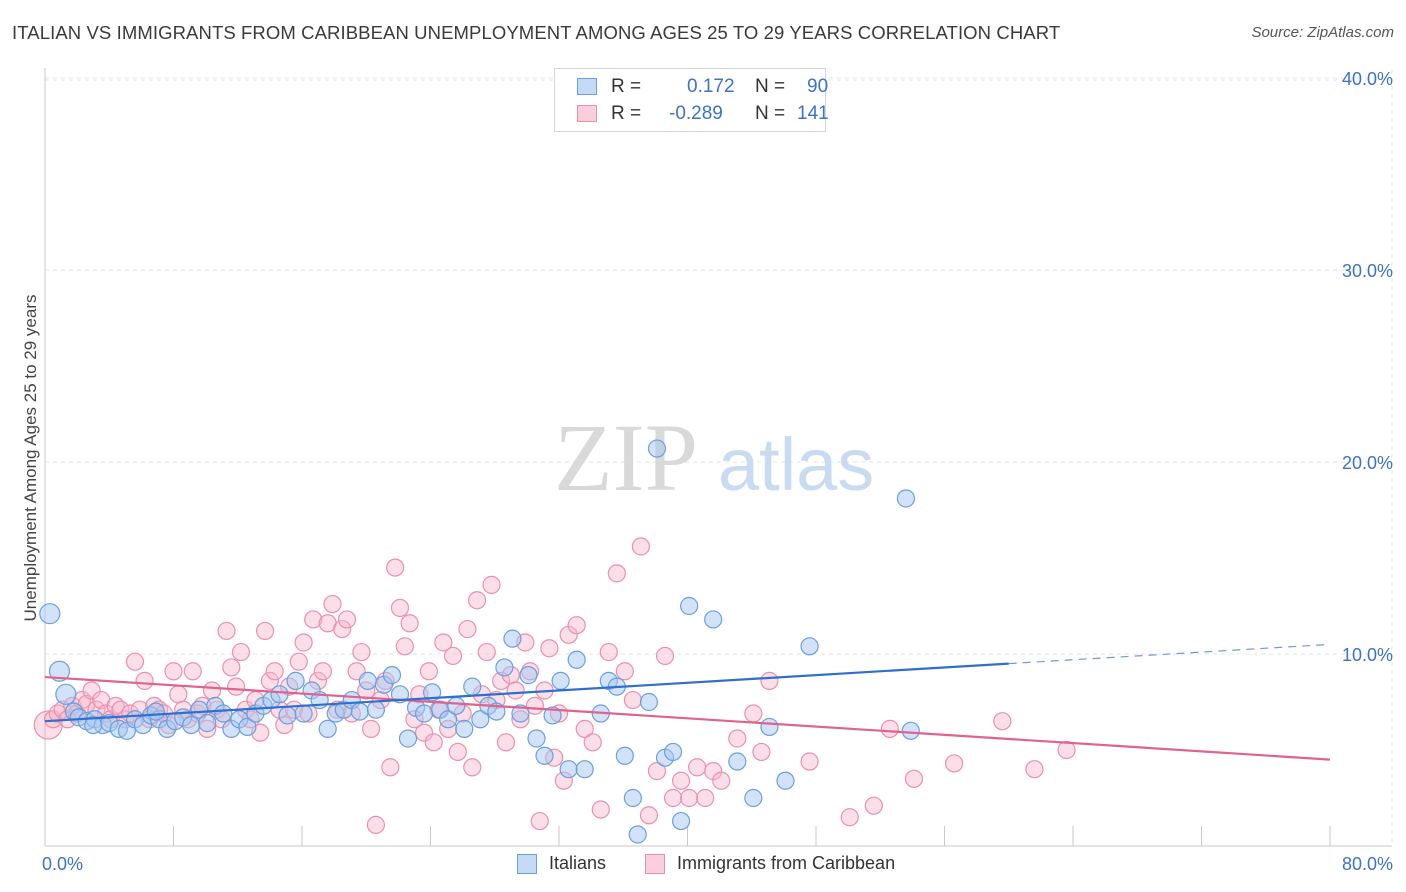  Describe the element at coordinates (813, 113) in the screenshot. I see `legend-n-value: 141` at that location.